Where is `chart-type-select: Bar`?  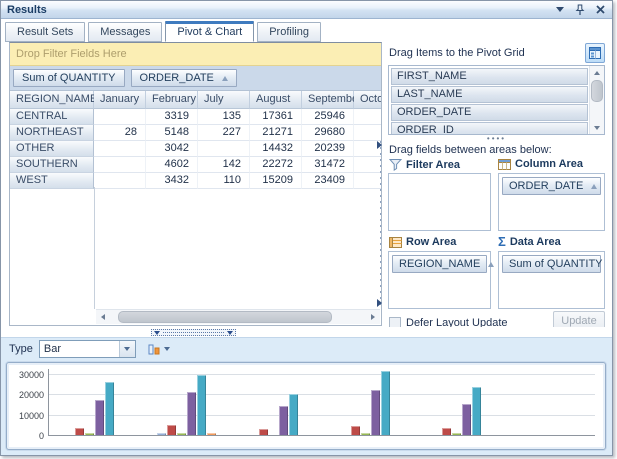 chart-type-select: Bar is located at coordinates (87, 349).